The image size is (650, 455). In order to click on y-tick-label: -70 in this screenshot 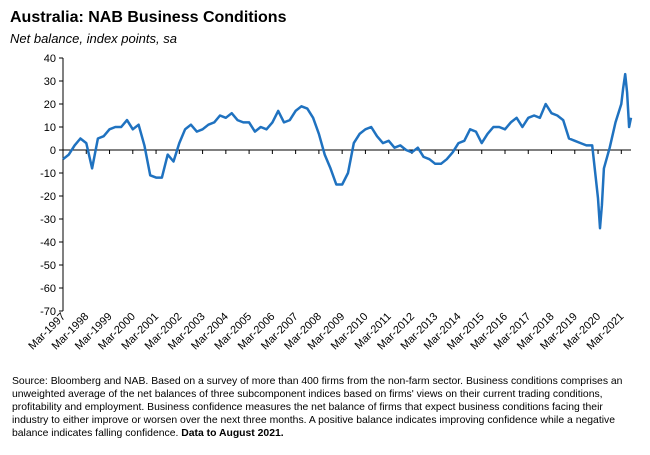, I will do `click(48, 312)`.